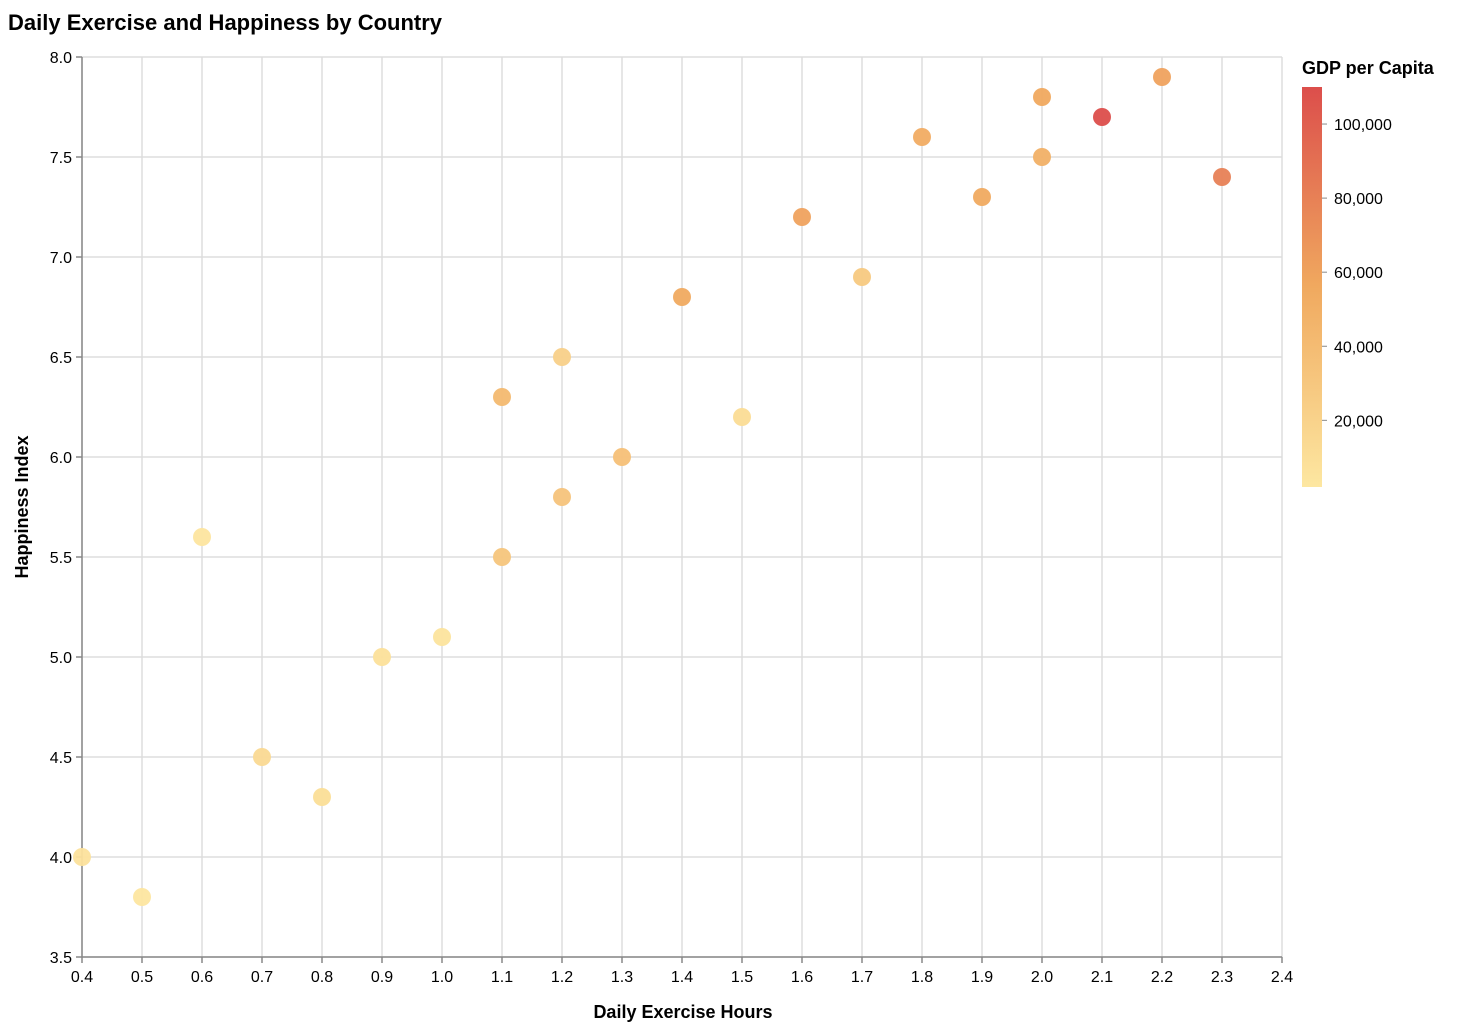 This screenshot has width=1474, height=1030. Describe the element at coordinates (202, 977) in the screenshot. I see `x-tick-label: 0.6` at that location.